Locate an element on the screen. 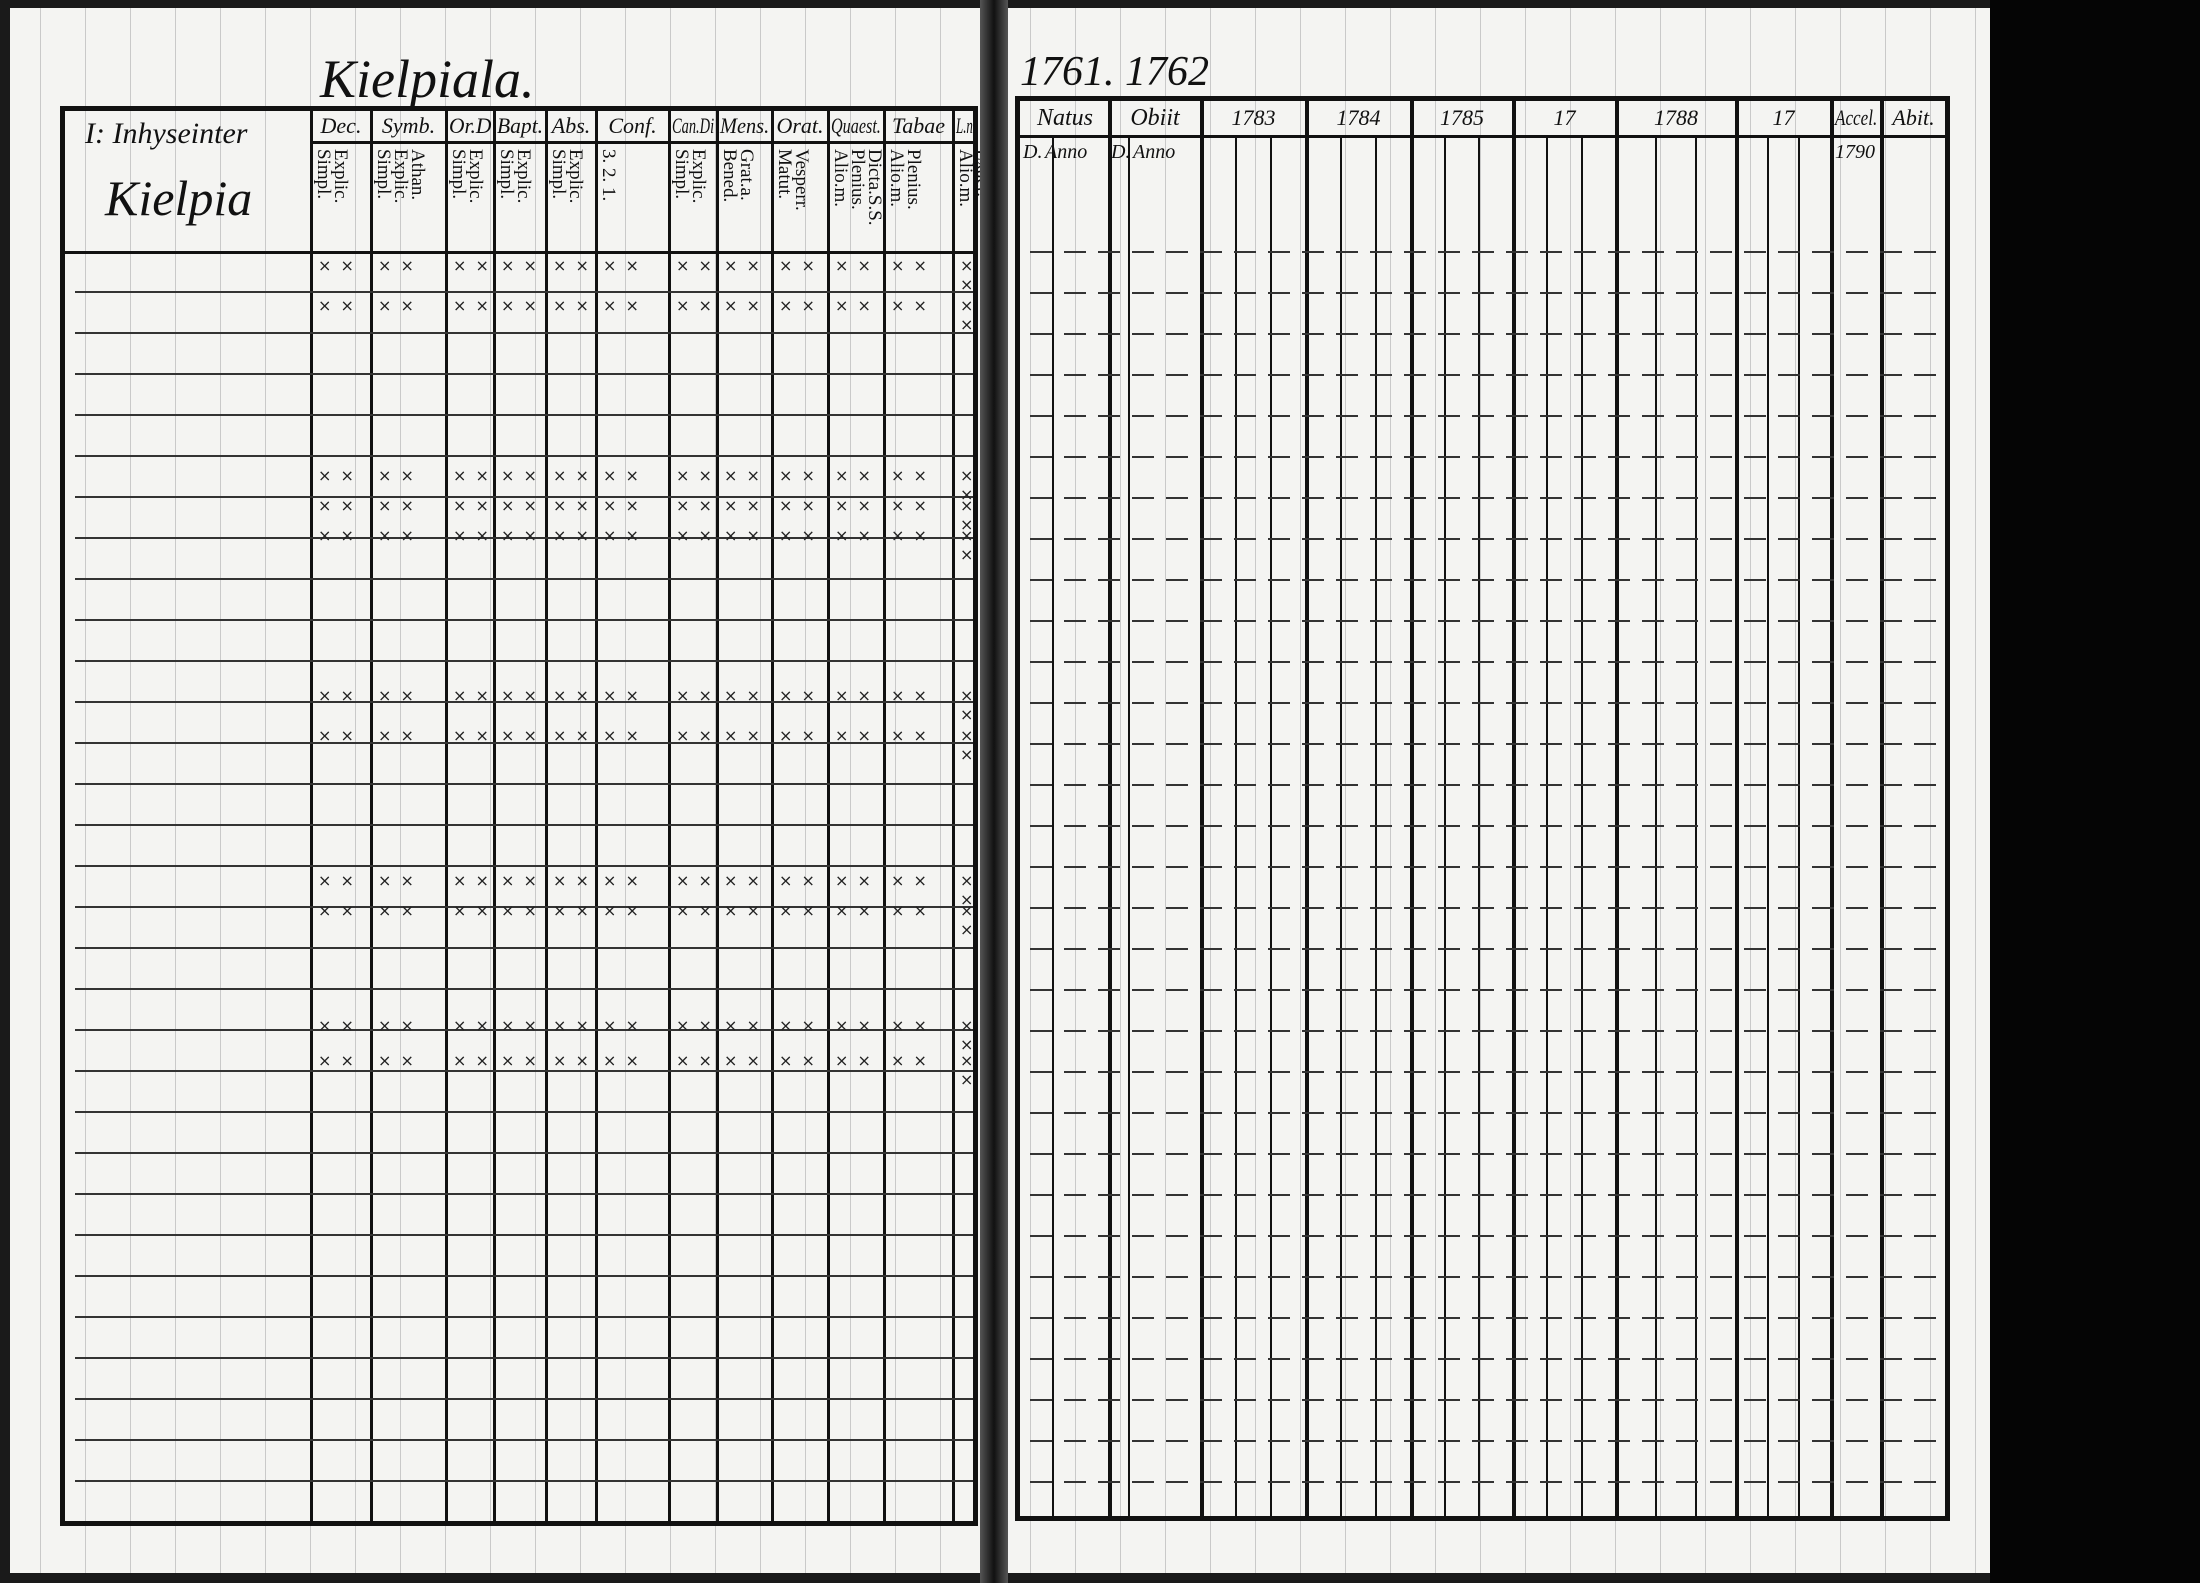 The width and height of the screenshot is (2200, 1583). column-header: Quaest. is located at coordinates (856, 125).